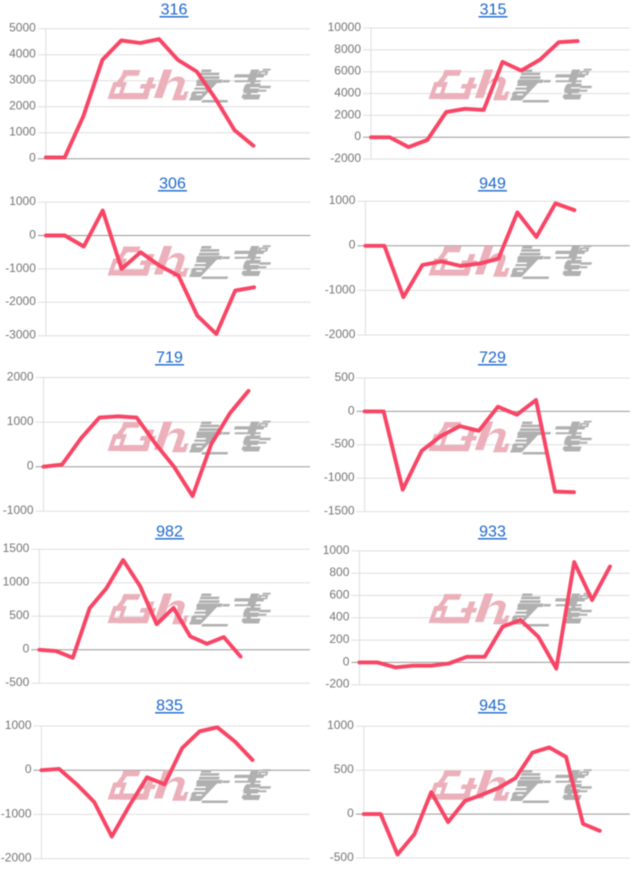  What do you see at coordinates (169, 706) in the screenshot?
I see `svg-text: 835` at bounding box center [169, 706].